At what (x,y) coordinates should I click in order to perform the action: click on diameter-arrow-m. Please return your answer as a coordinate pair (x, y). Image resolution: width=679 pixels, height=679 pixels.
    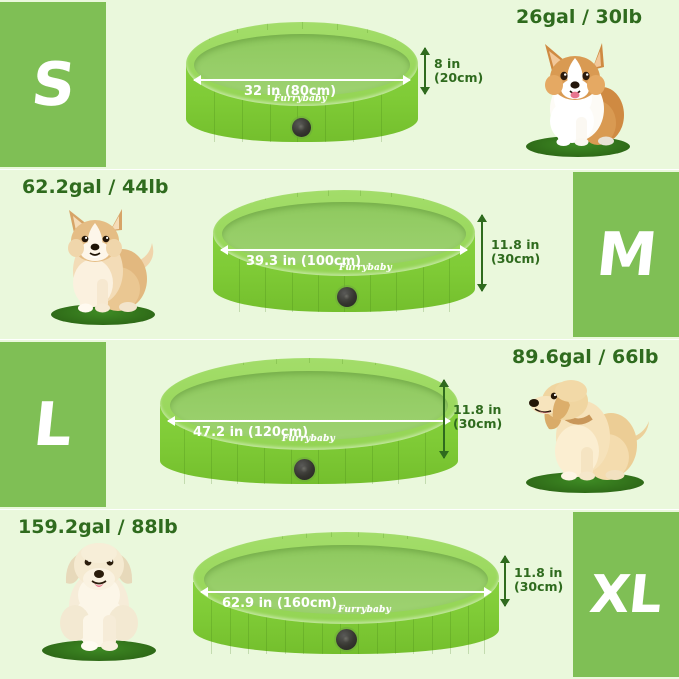
    Looking at the image, I should click on (344, 250).